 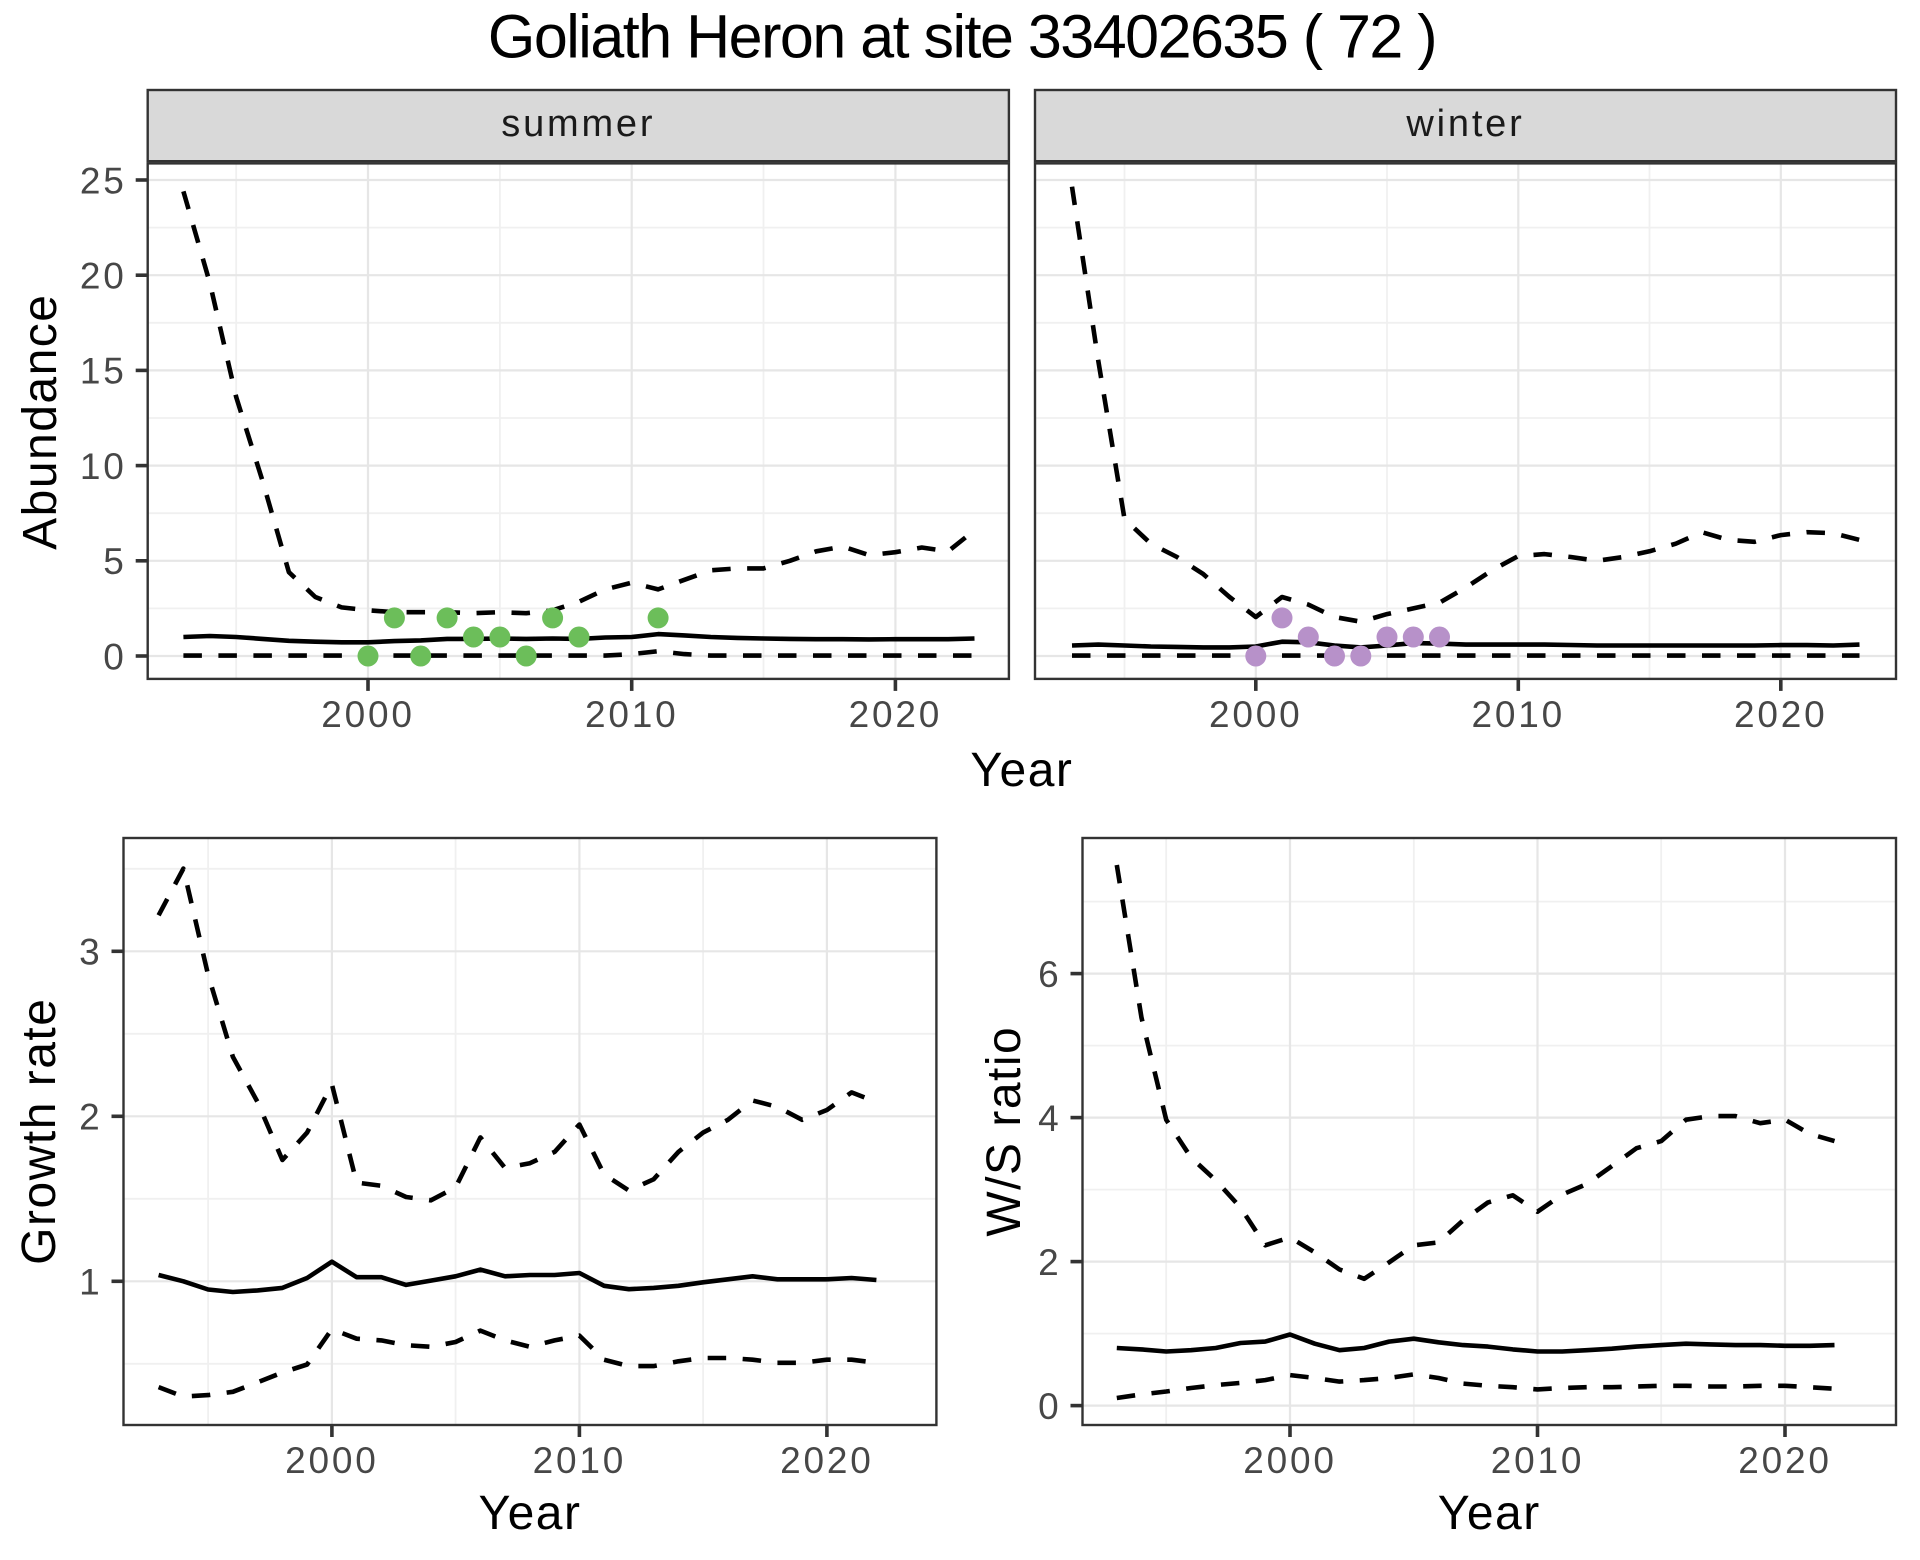 What do you see at coordinates (1049, 1118) in the screenshot?
I see `svg-text: 4` at bounding box center [1049, 1118].